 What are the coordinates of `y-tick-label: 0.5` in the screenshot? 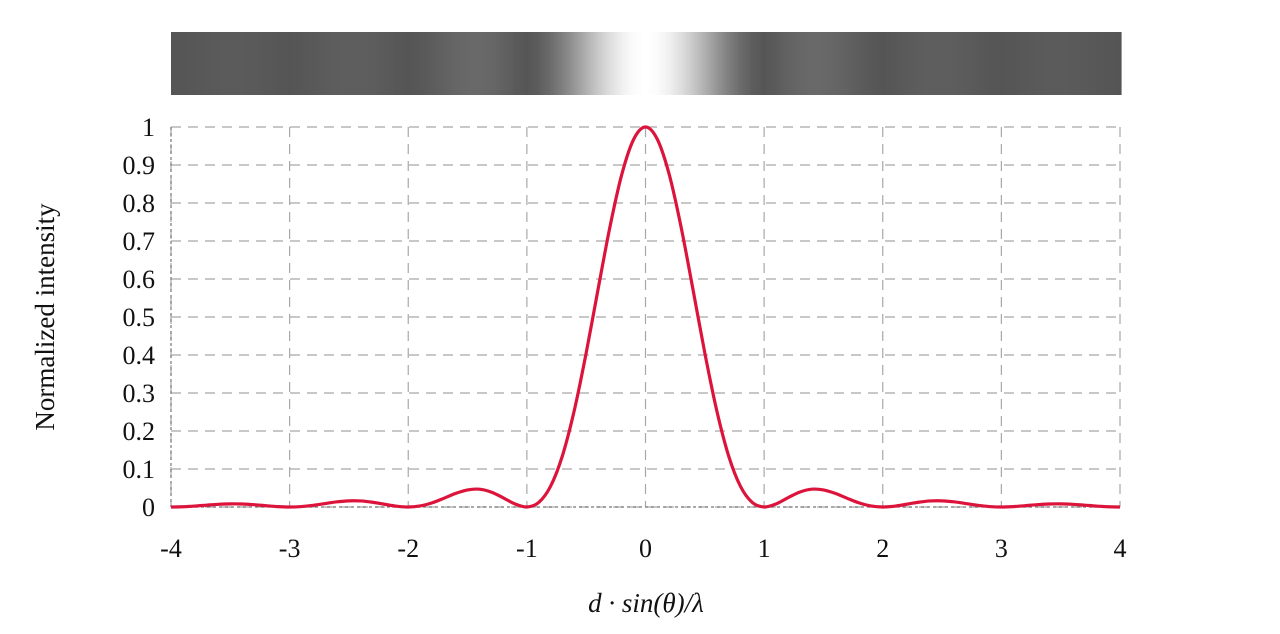 It's located at (139, 317).